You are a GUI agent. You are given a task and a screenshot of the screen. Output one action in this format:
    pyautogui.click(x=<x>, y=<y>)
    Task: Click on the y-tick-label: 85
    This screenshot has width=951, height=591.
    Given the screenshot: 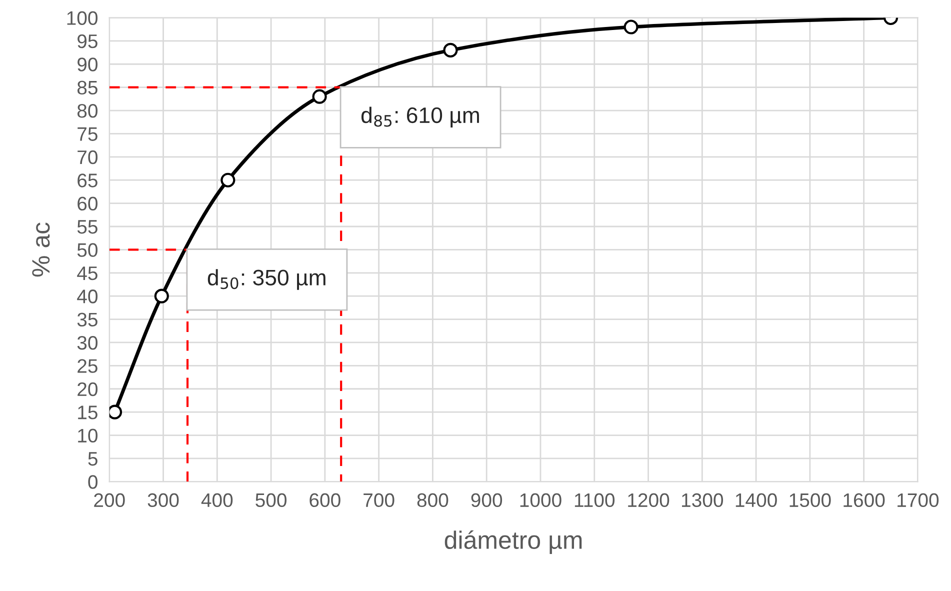 What is the action you would take?
    pyautogui.click(x=87, y=87)
    